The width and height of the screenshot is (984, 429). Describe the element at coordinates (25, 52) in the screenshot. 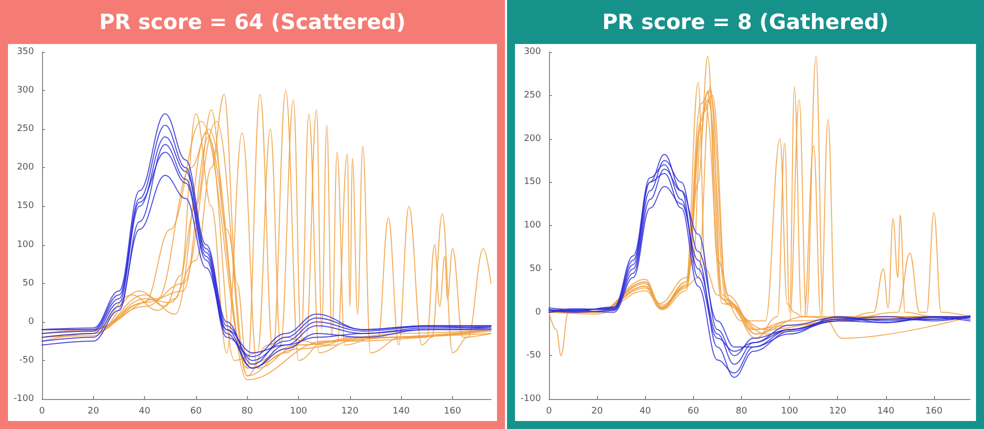

I see `y-tick-label: 350` at that location.